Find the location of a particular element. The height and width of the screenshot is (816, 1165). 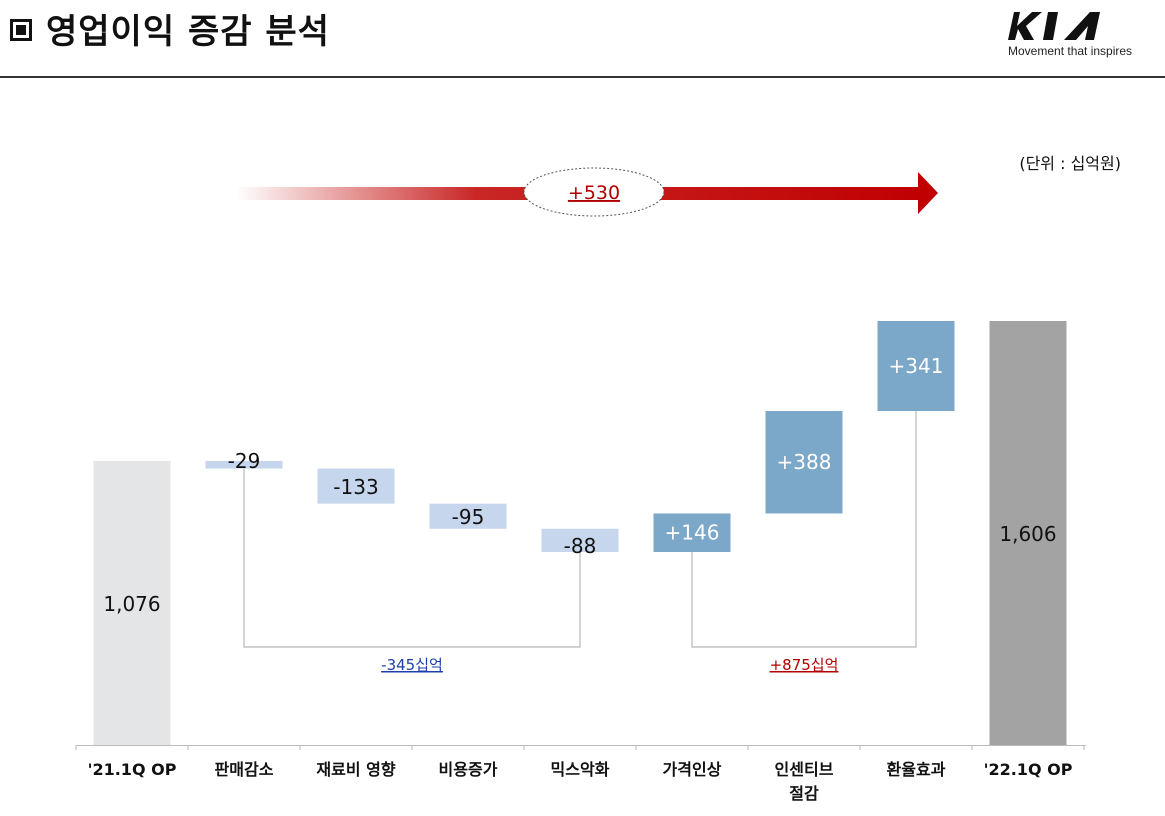

unit-label: (단위 : 십억원) is located at coordinates (1070, 163).